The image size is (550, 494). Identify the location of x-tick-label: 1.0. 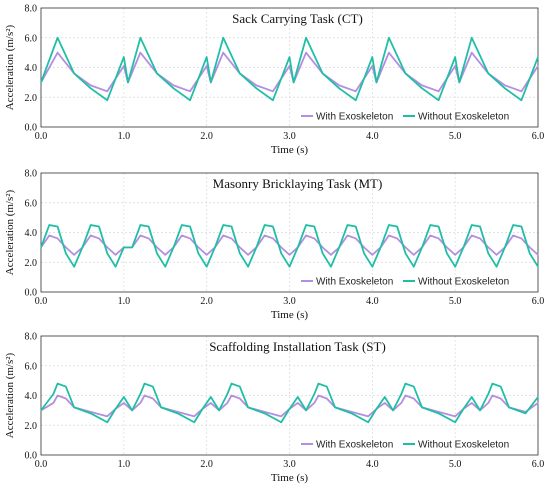
(124, 136).